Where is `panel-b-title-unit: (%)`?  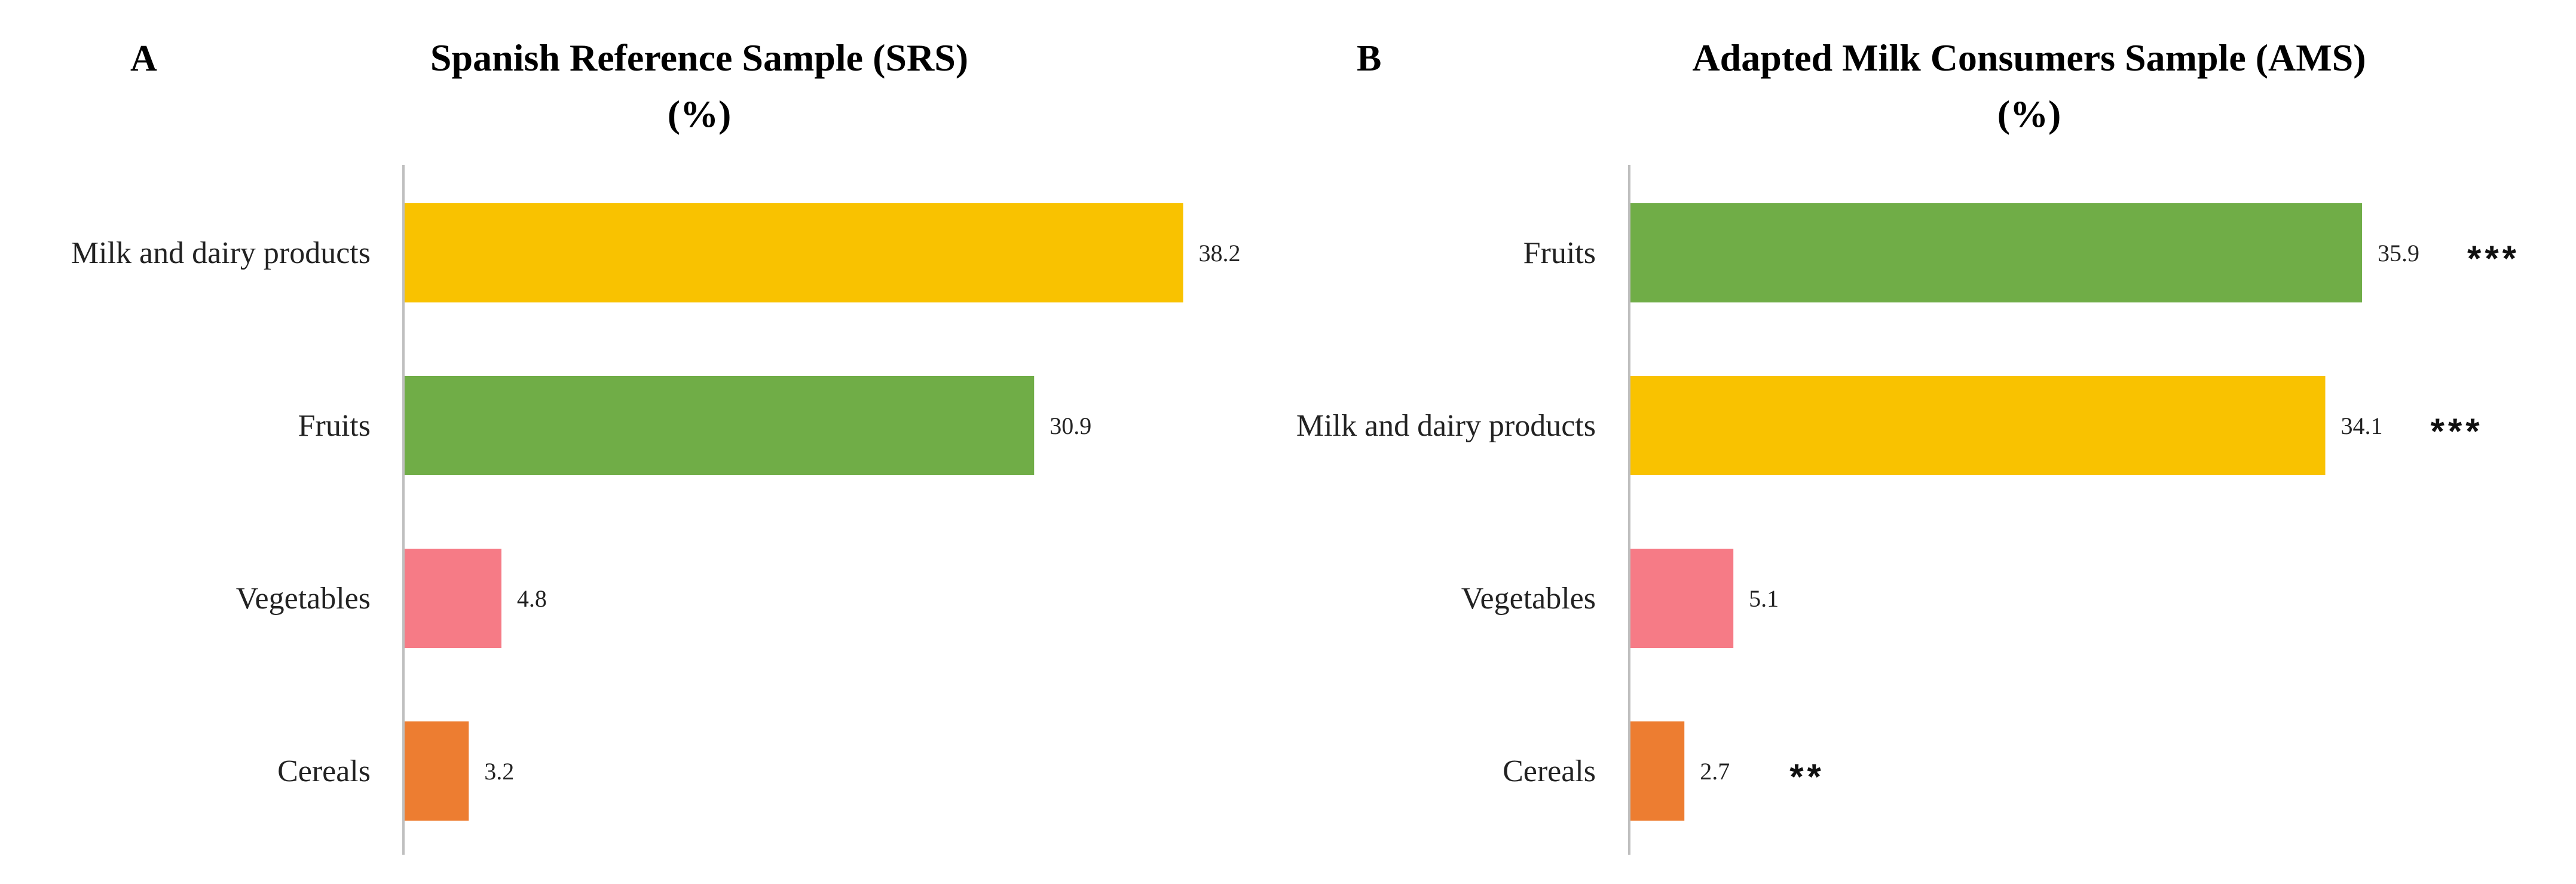 panel-b-title-unit: (%) is located at coordinates (2029, 114).